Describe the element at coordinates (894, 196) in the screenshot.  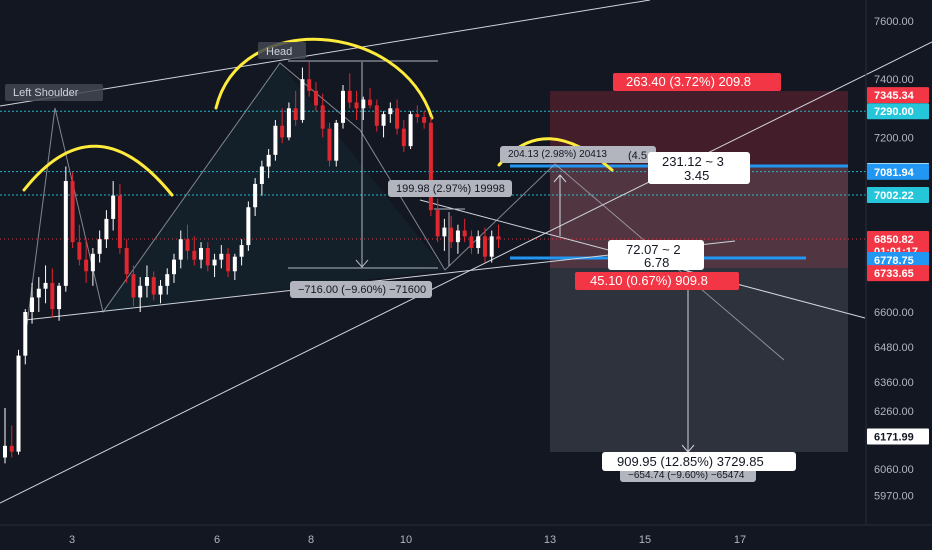
I see `price-badge-text: 7002.22` at that location.